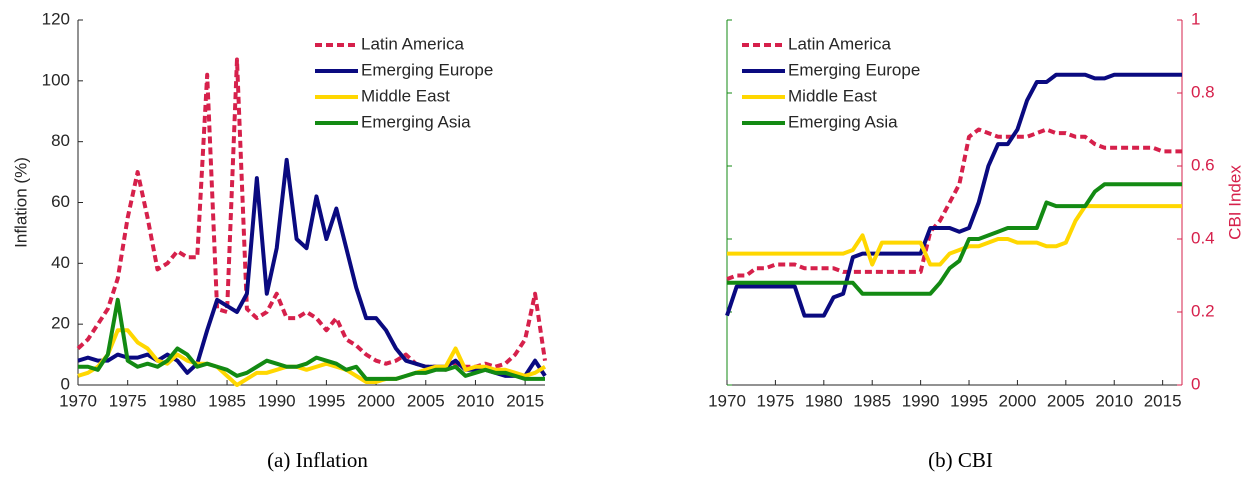 The width and height of the screenshot is (1250, 483). I want to click on y-tick-label: 0.4, so click(1203, 237).